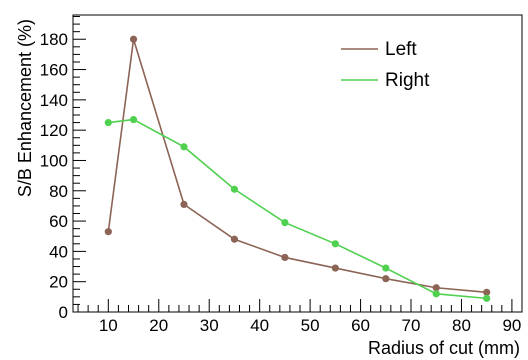  What do you see at coordinates (511, 325) in the screenshot?
I see `x-tick-label: 90` at bounding box center [511, 325].